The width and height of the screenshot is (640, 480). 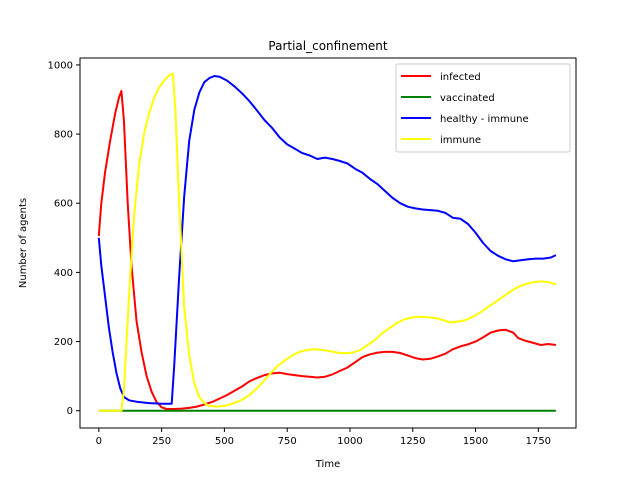 What do you see at coordinates (467, 98) in the screenshot?
I see `legend-label: vaccinated` at bounding box center [467, 98].